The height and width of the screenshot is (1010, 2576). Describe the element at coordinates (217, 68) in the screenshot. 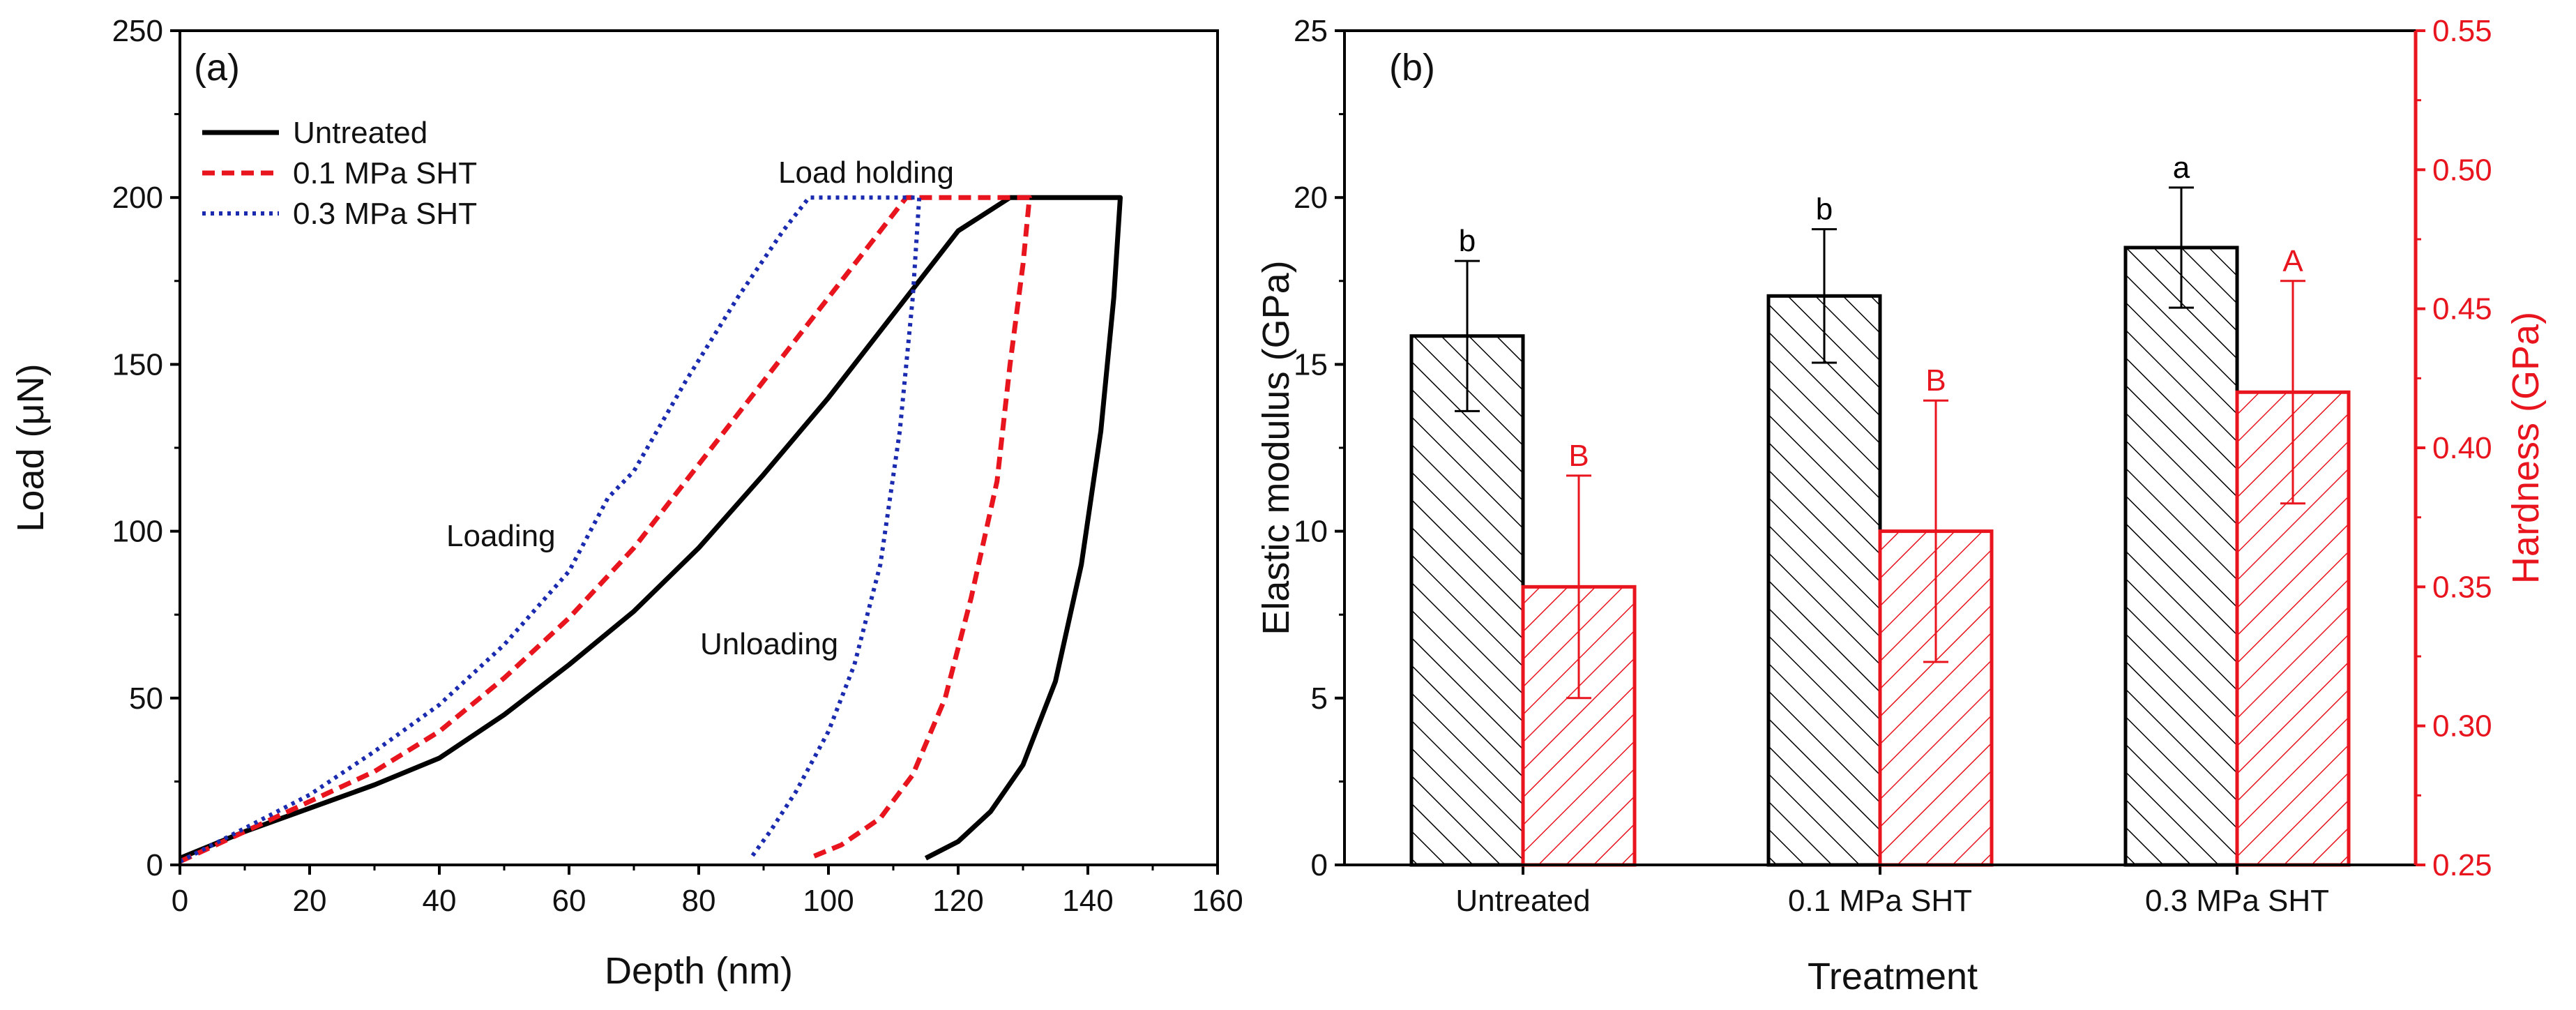

I see `panel-a-label: (a)` at that location.